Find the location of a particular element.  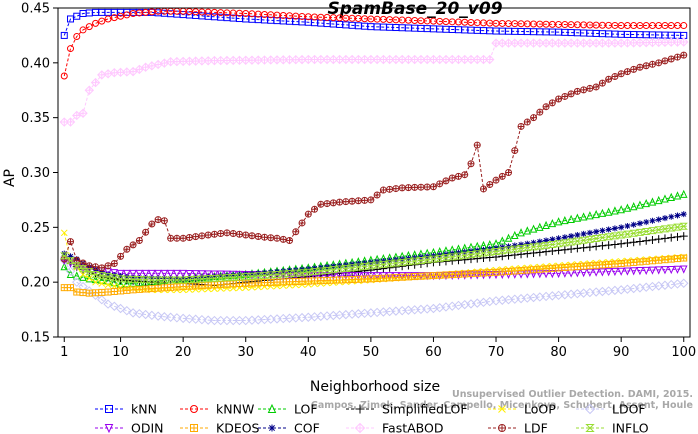

y-tick-label: 0.25 is located at coordinates (35, 228).